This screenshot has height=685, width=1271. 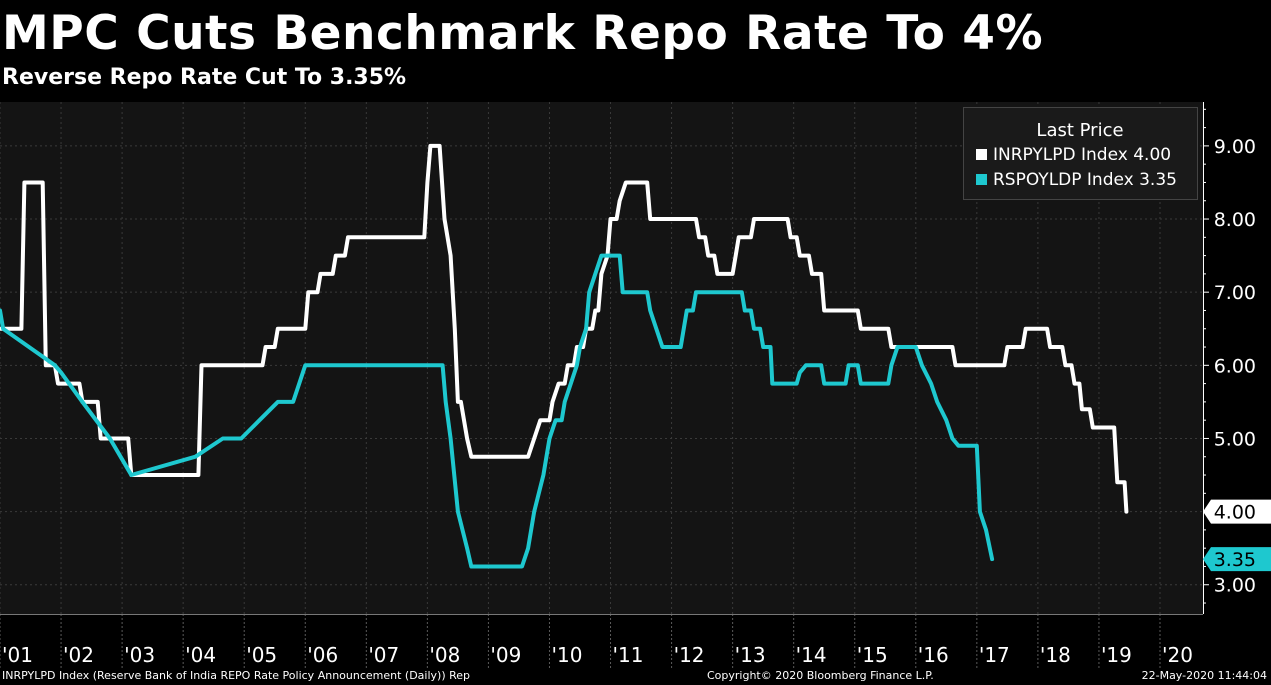 I want to click on y-tick-label: 8.00, so click(x=1235, y=220).